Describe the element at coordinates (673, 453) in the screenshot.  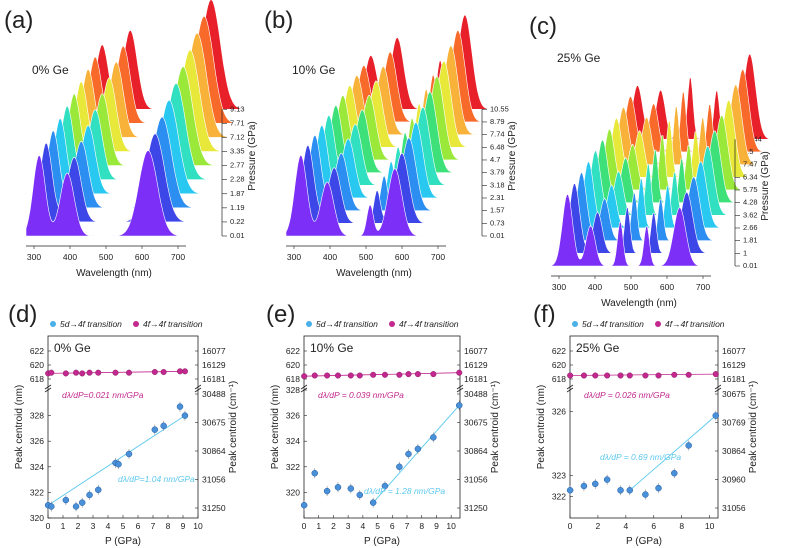
I see `fit-line-5d` at that location.